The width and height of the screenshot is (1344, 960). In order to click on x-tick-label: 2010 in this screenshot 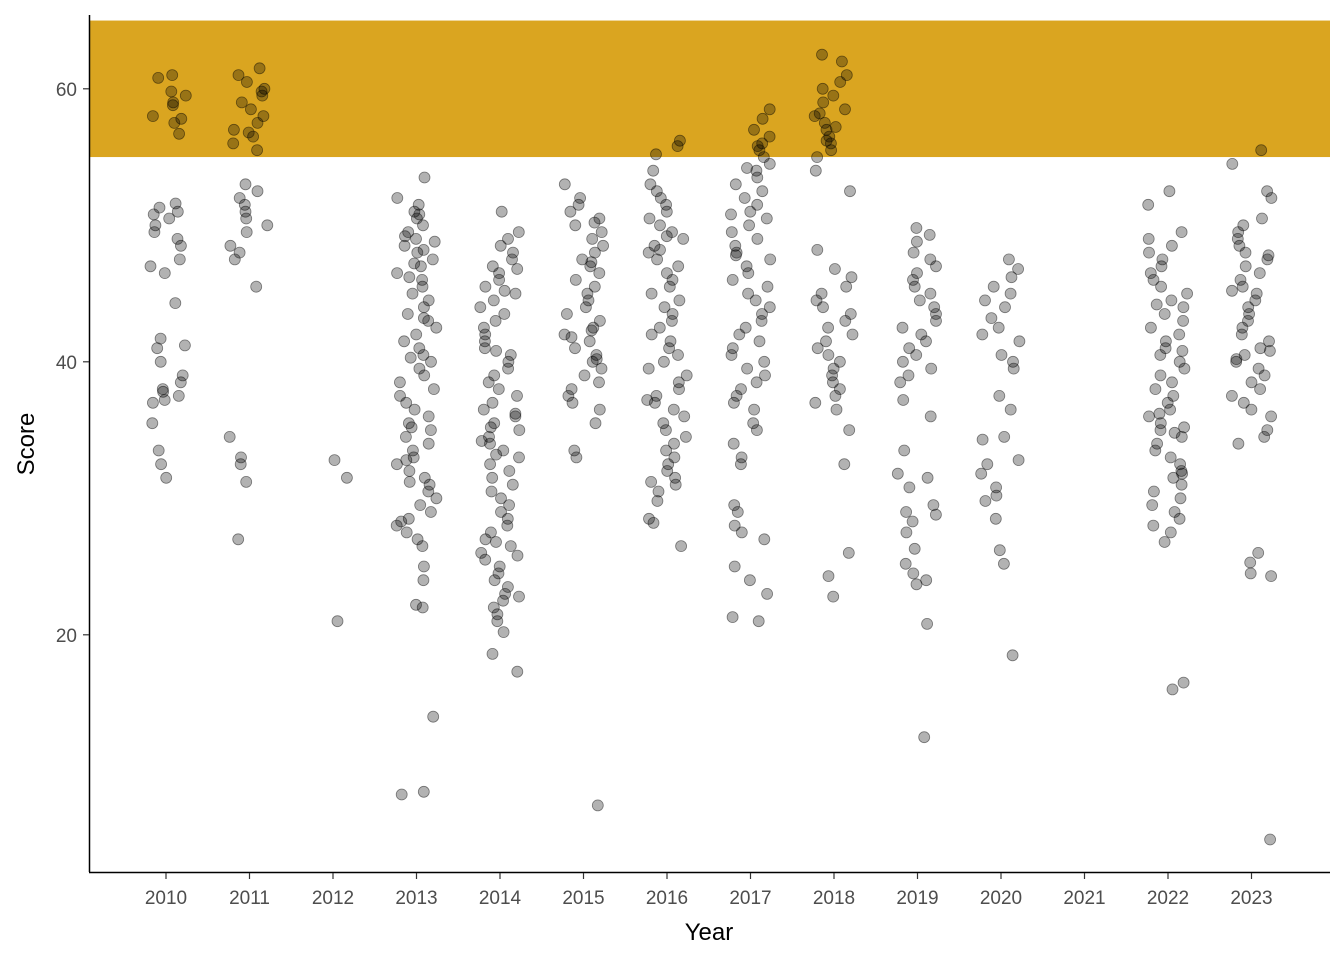, I will do `click(166, 898)`.